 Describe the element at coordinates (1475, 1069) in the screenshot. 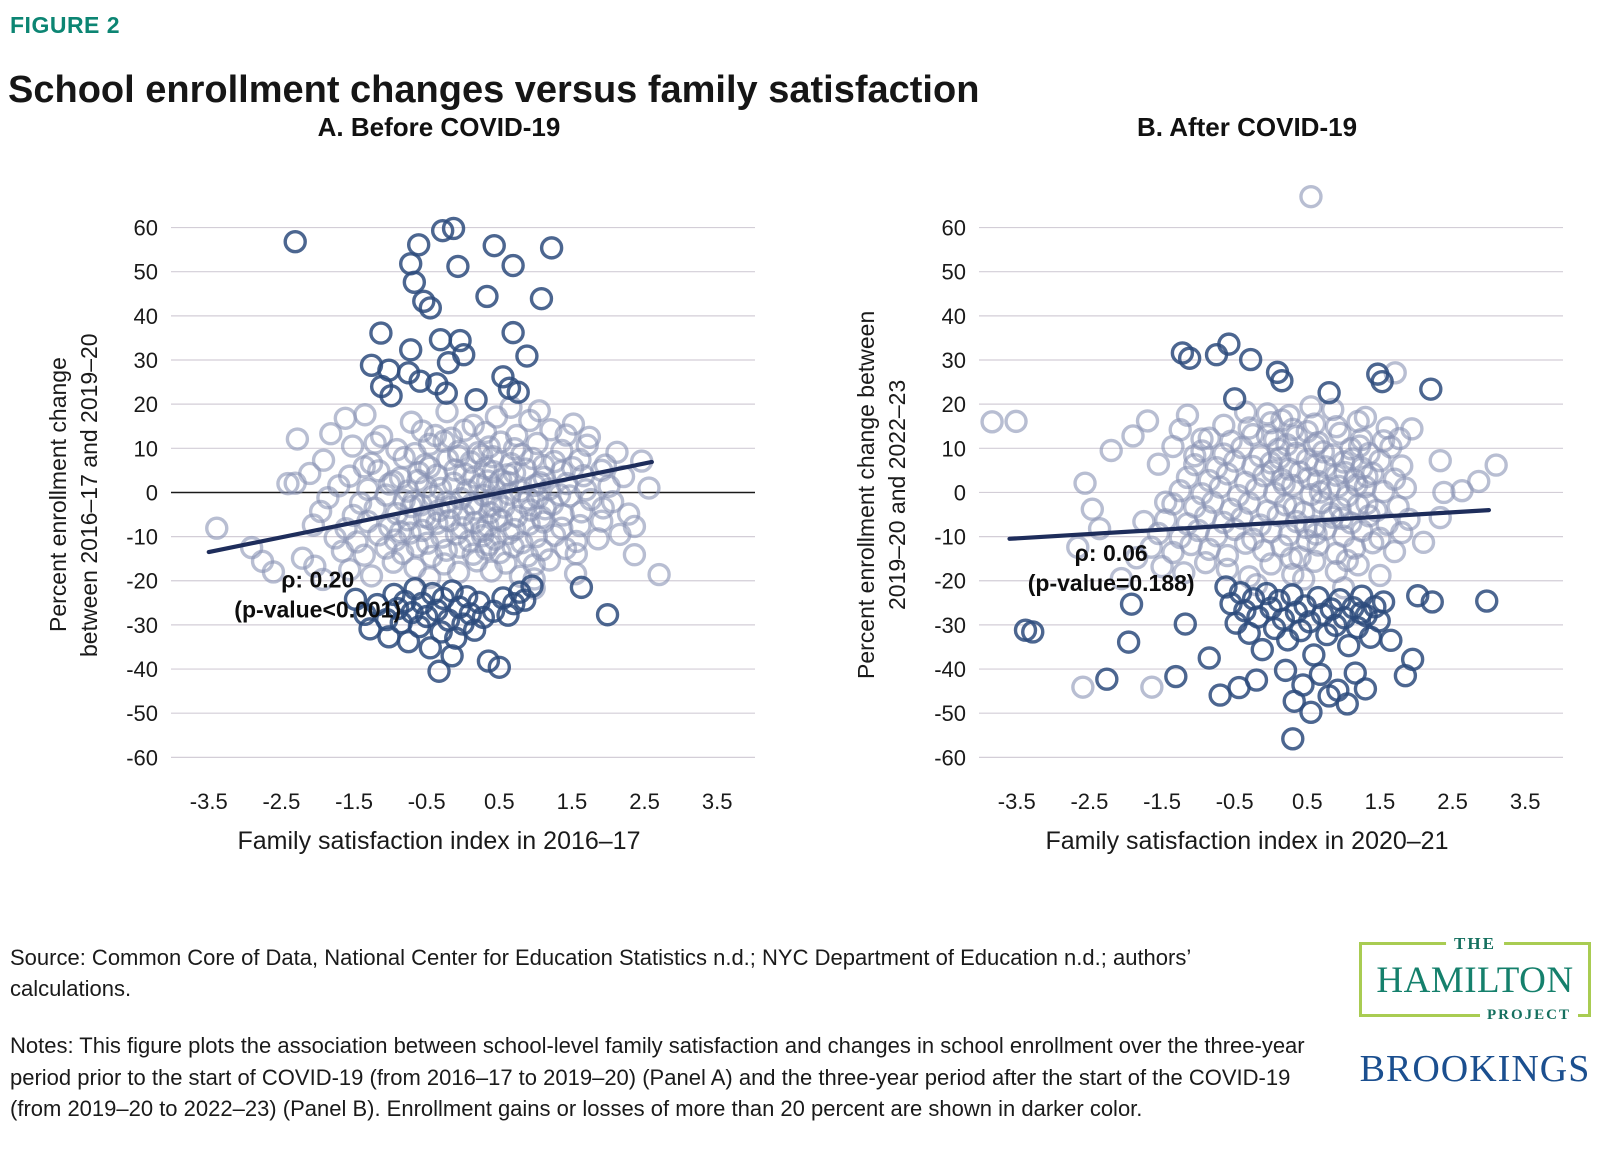

I see `brookings-logo: BROOKINGS` at that location.